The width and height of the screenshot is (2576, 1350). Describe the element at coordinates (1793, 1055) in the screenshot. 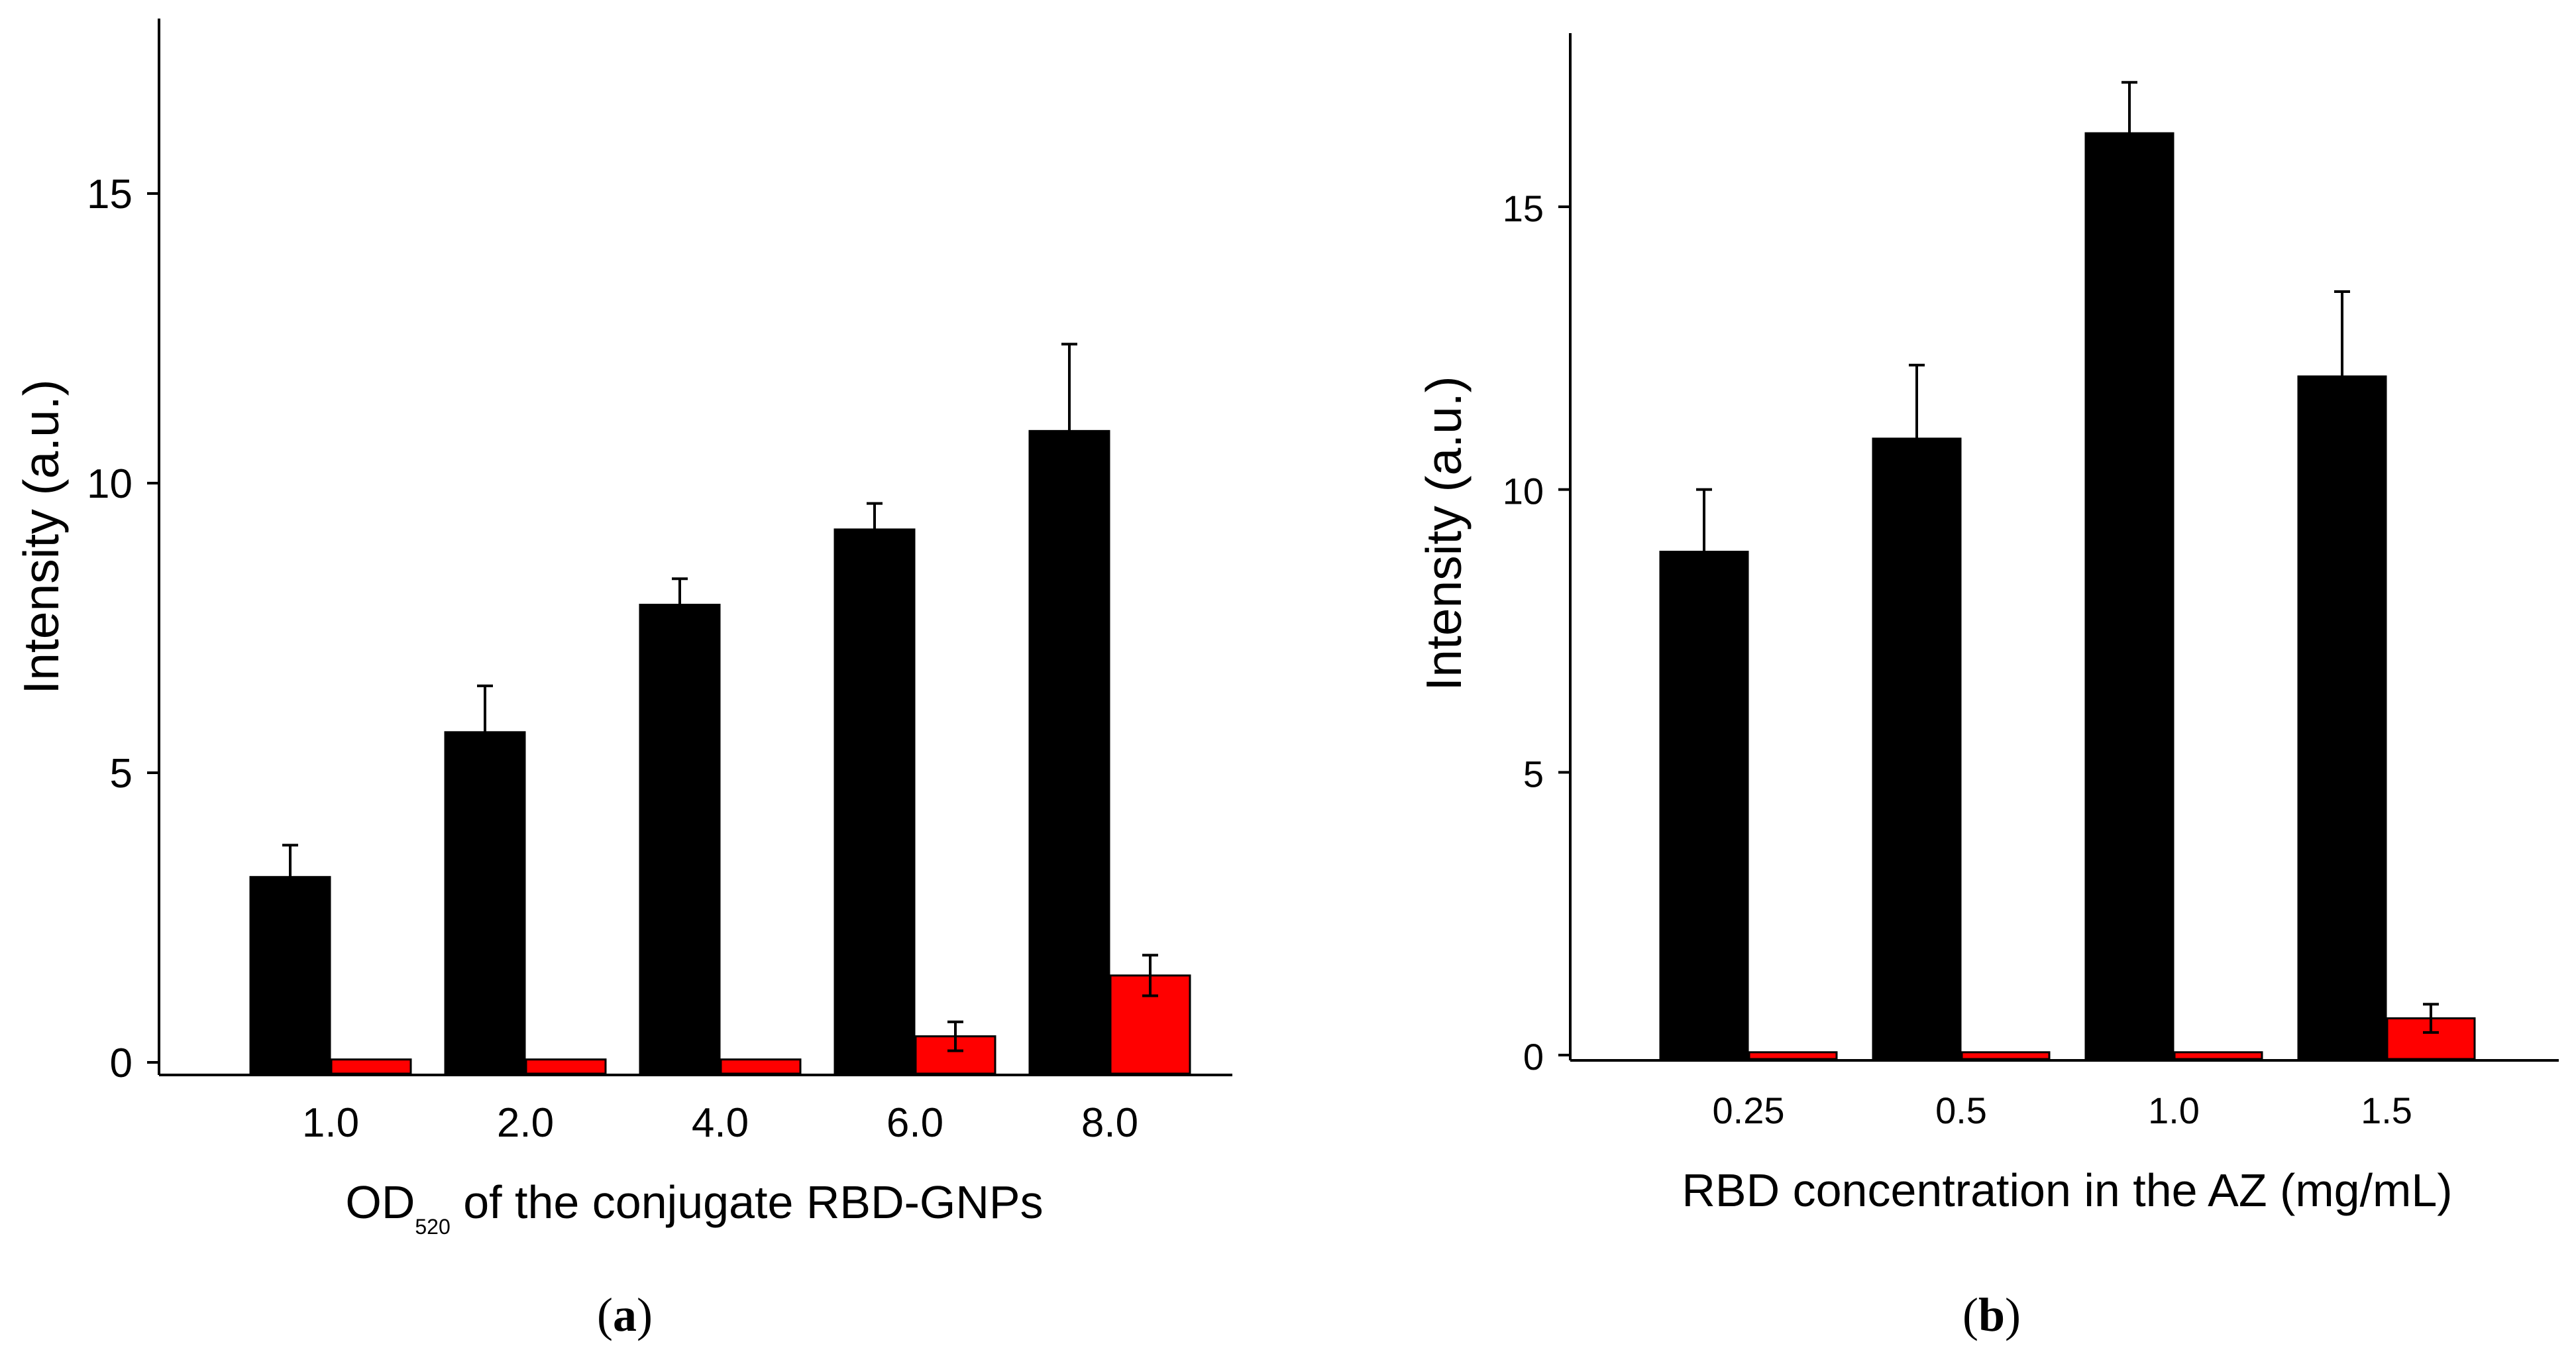

I see `panel-b-bar-red-0.25` at that location.